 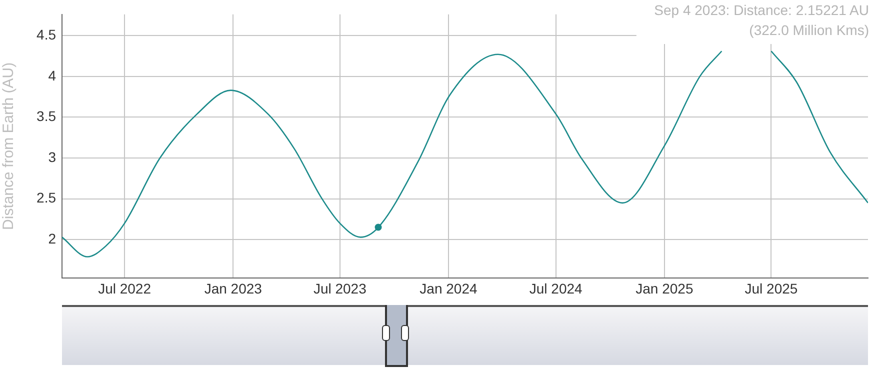 What do you see at coordinates (556, 288) in the screenshot?
I see `x-tick-label: Jul 2024` at bounding box center [556, 288].